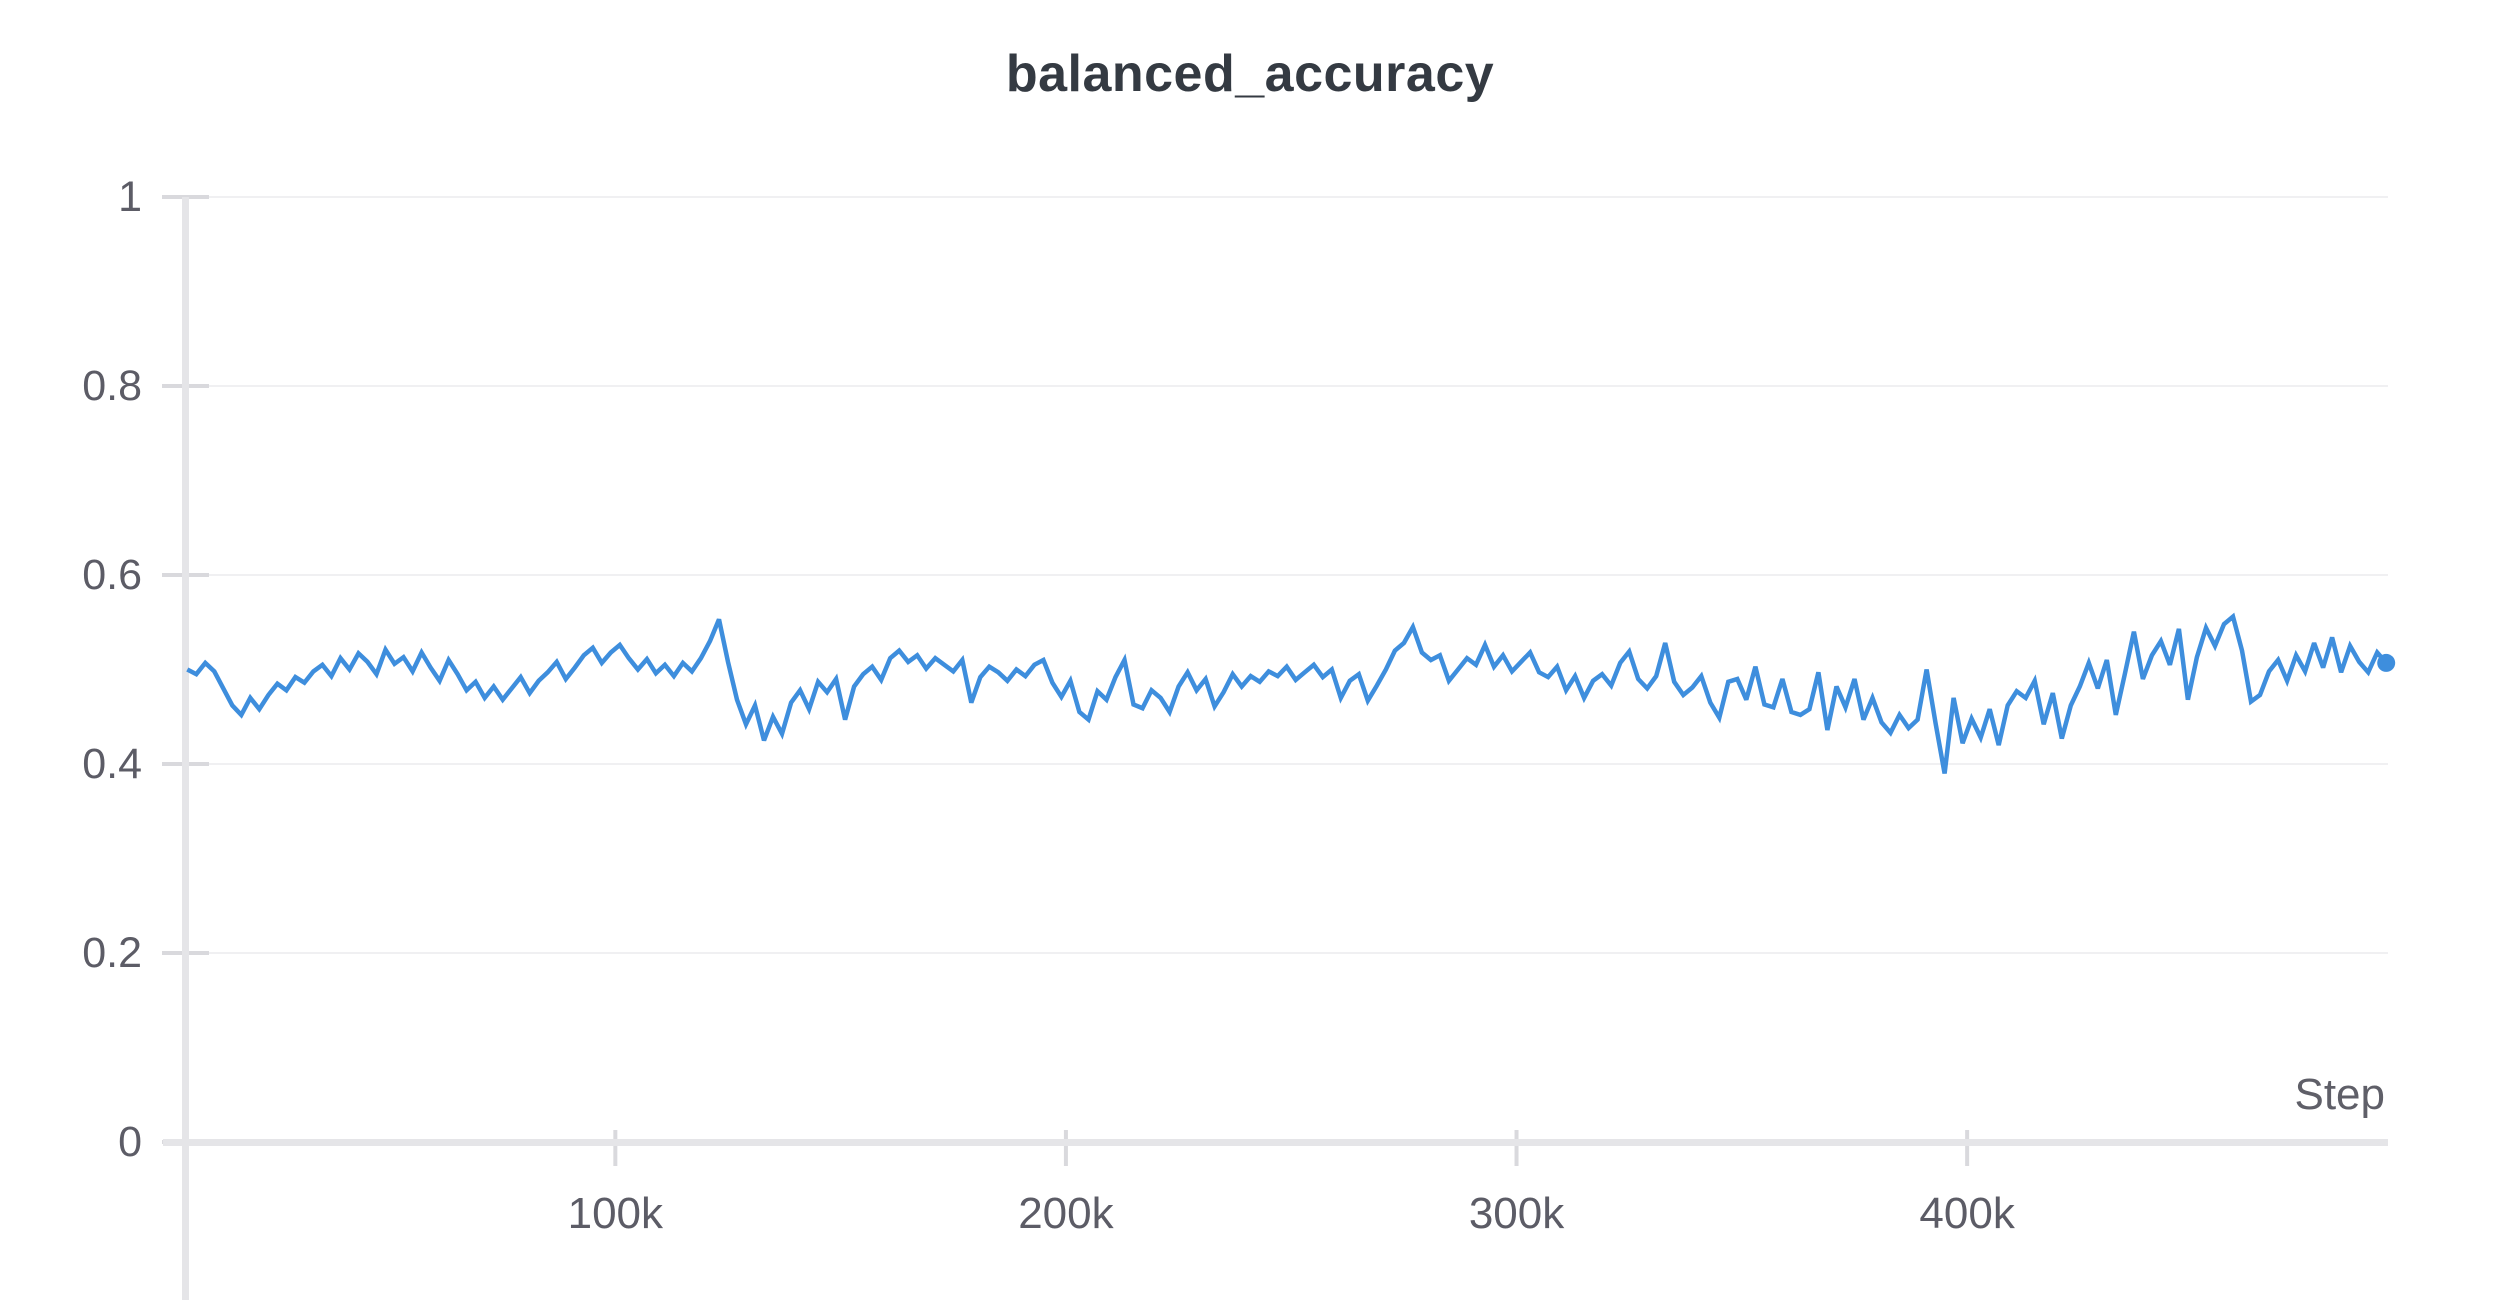  What do you see at coordinates (112, 953) in the screenshot?
I see `y-axis-label: 0.2` at bounding box center [112, 953].